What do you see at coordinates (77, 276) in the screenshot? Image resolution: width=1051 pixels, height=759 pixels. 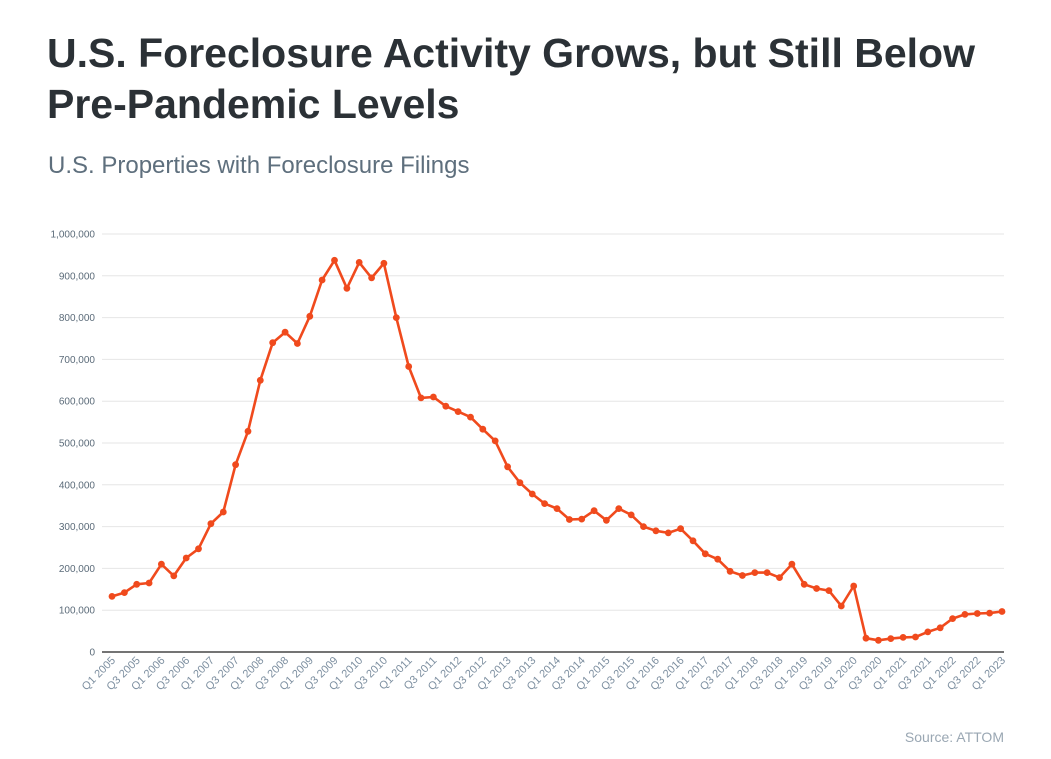 I see `y-tick-label: 900,000` at bounding box center [77, 276].